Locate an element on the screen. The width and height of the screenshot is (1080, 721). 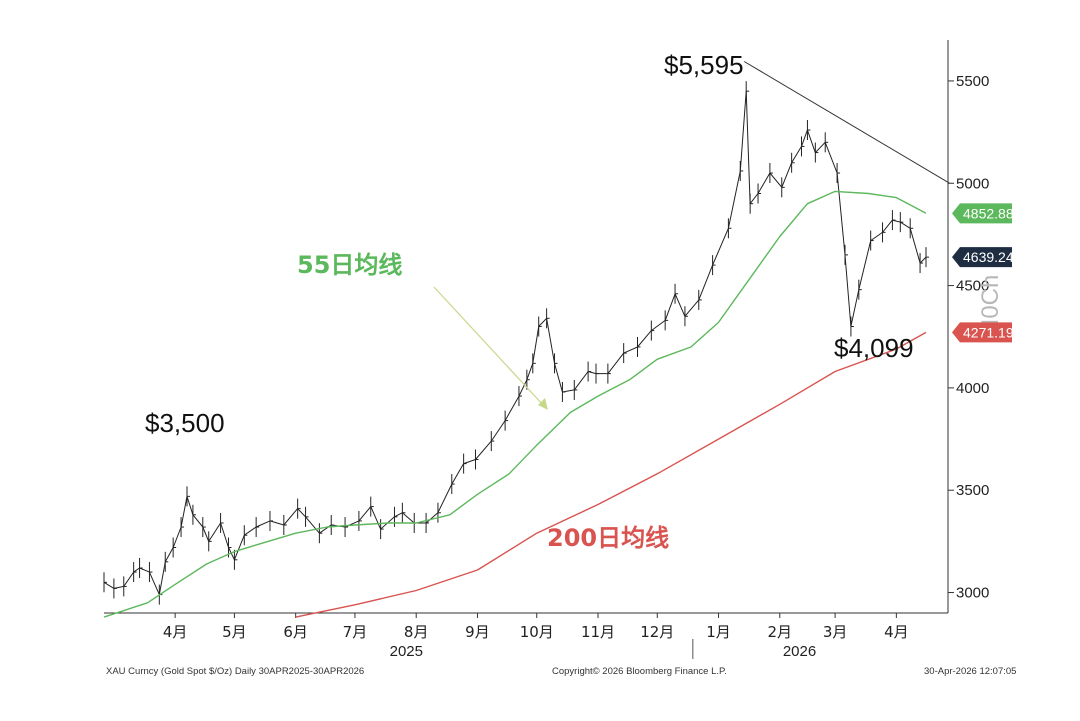
x-month-label: 8月 is located at coordinates (416, 632).